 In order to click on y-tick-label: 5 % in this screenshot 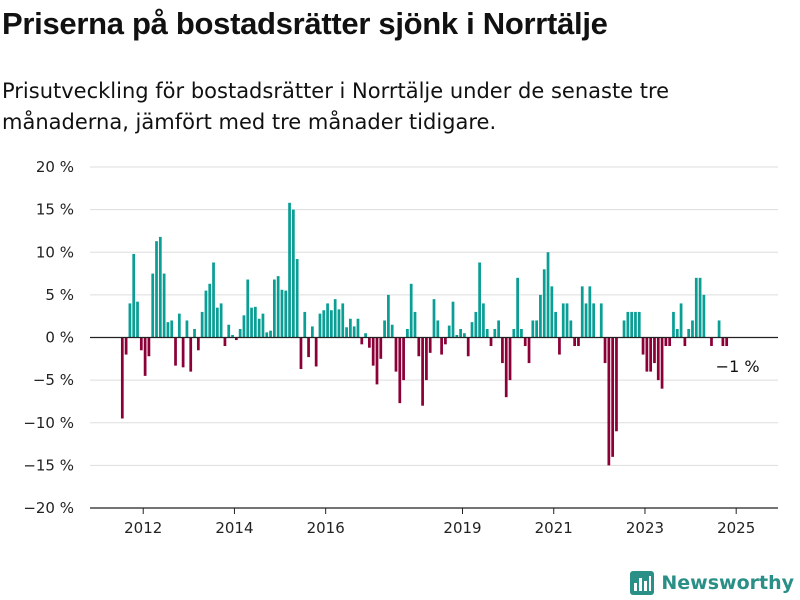, I will do `click(59, 295)`.